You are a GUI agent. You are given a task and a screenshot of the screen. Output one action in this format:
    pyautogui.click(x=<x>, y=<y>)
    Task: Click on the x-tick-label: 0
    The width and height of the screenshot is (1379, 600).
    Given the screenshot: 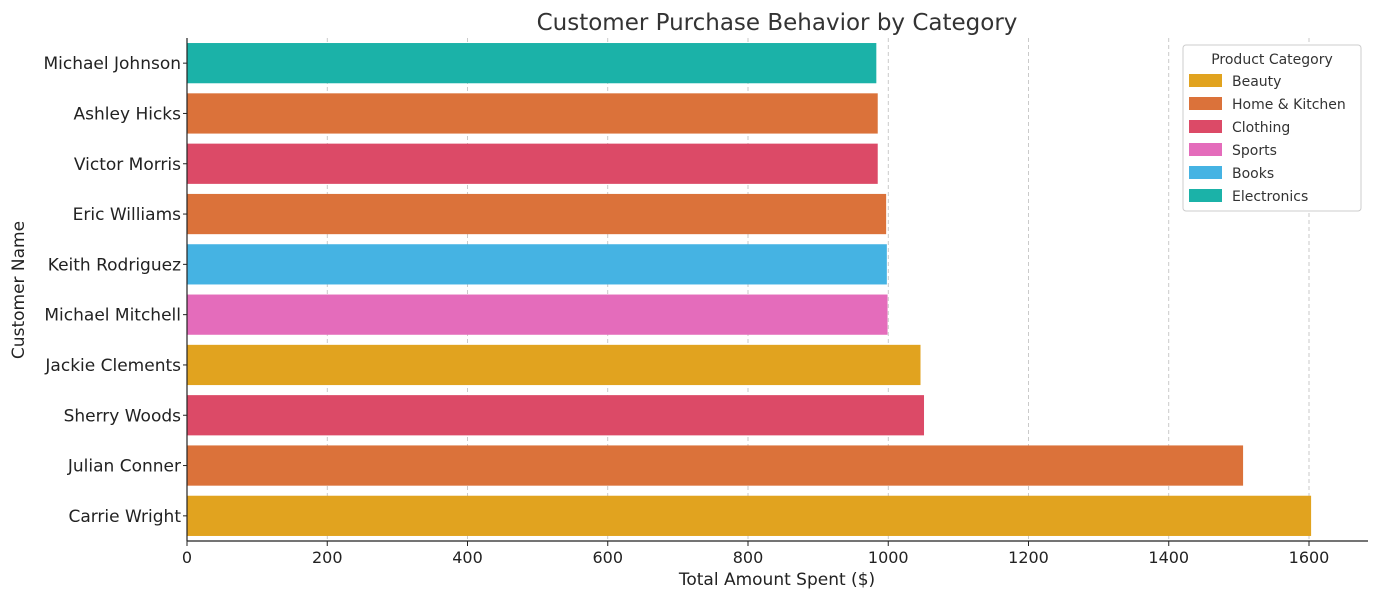 What is the action you would take?
    pyautogui.click(x=187, y=557)
    